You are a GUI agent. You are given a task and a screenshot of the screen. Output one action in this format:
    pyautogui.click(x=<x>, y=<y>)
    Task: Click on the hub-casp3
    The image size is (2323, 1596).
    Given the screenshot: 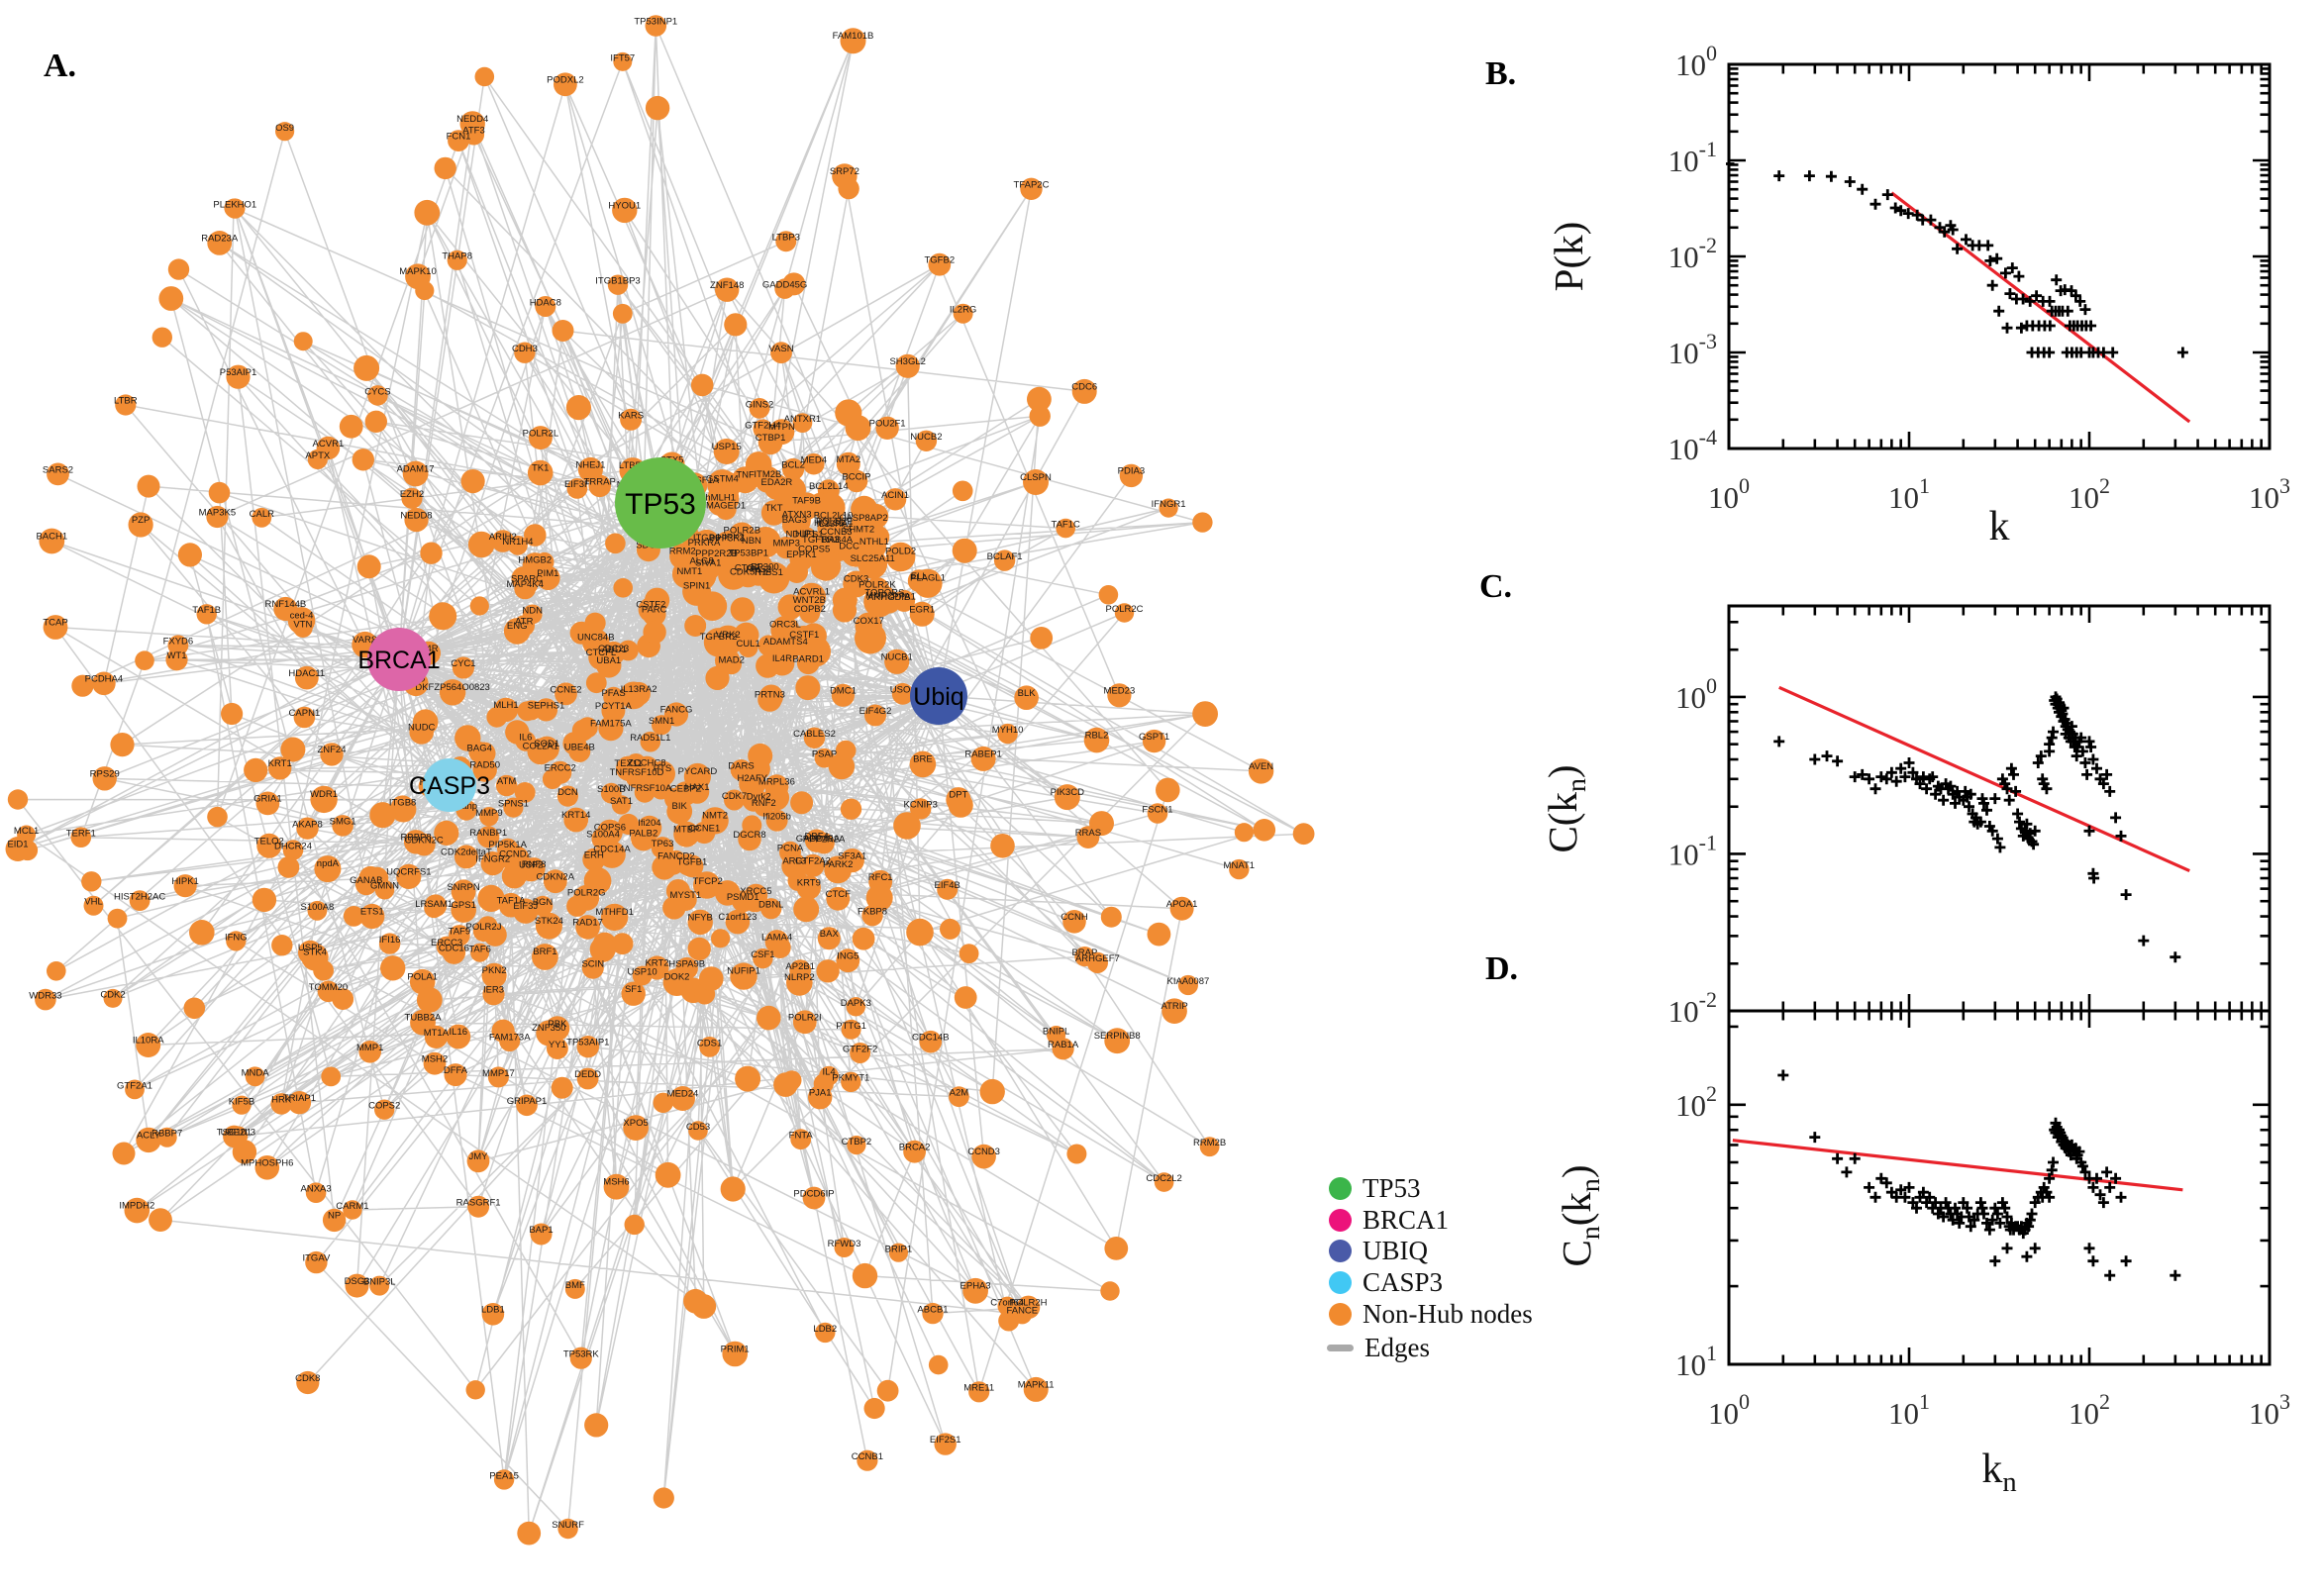 What is the action you would take?
    pyautogui.click(x=450, y=785)
    